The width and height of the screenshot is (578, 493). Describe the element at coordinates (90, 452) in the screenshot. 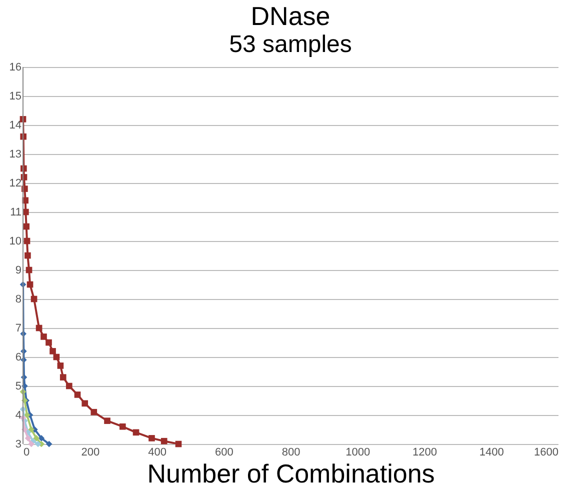

I see `x-tick-label: 200` at that location.